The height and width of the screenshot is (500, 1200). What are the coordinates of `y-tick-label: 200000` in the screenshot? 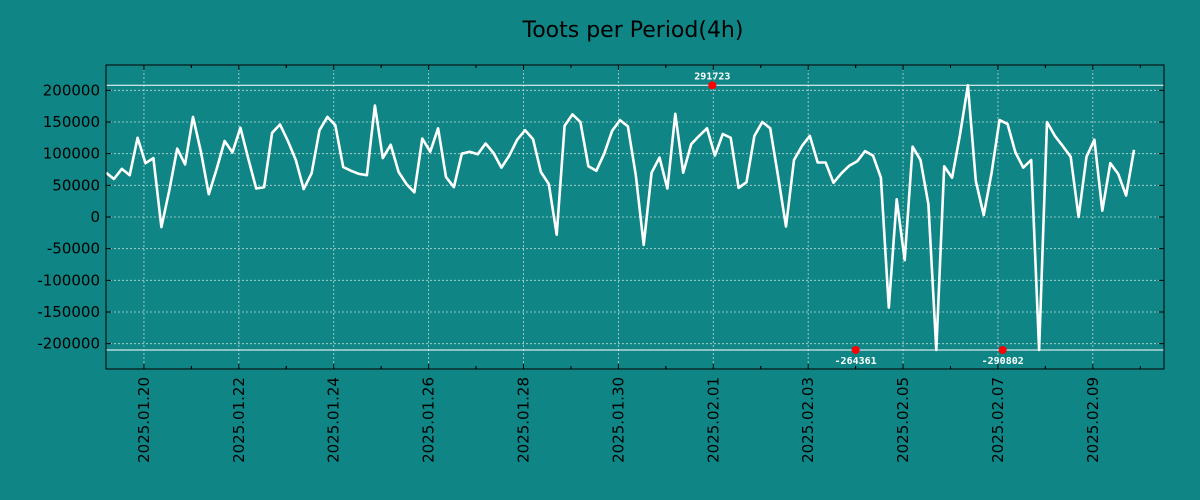 It's located at (71, 90).